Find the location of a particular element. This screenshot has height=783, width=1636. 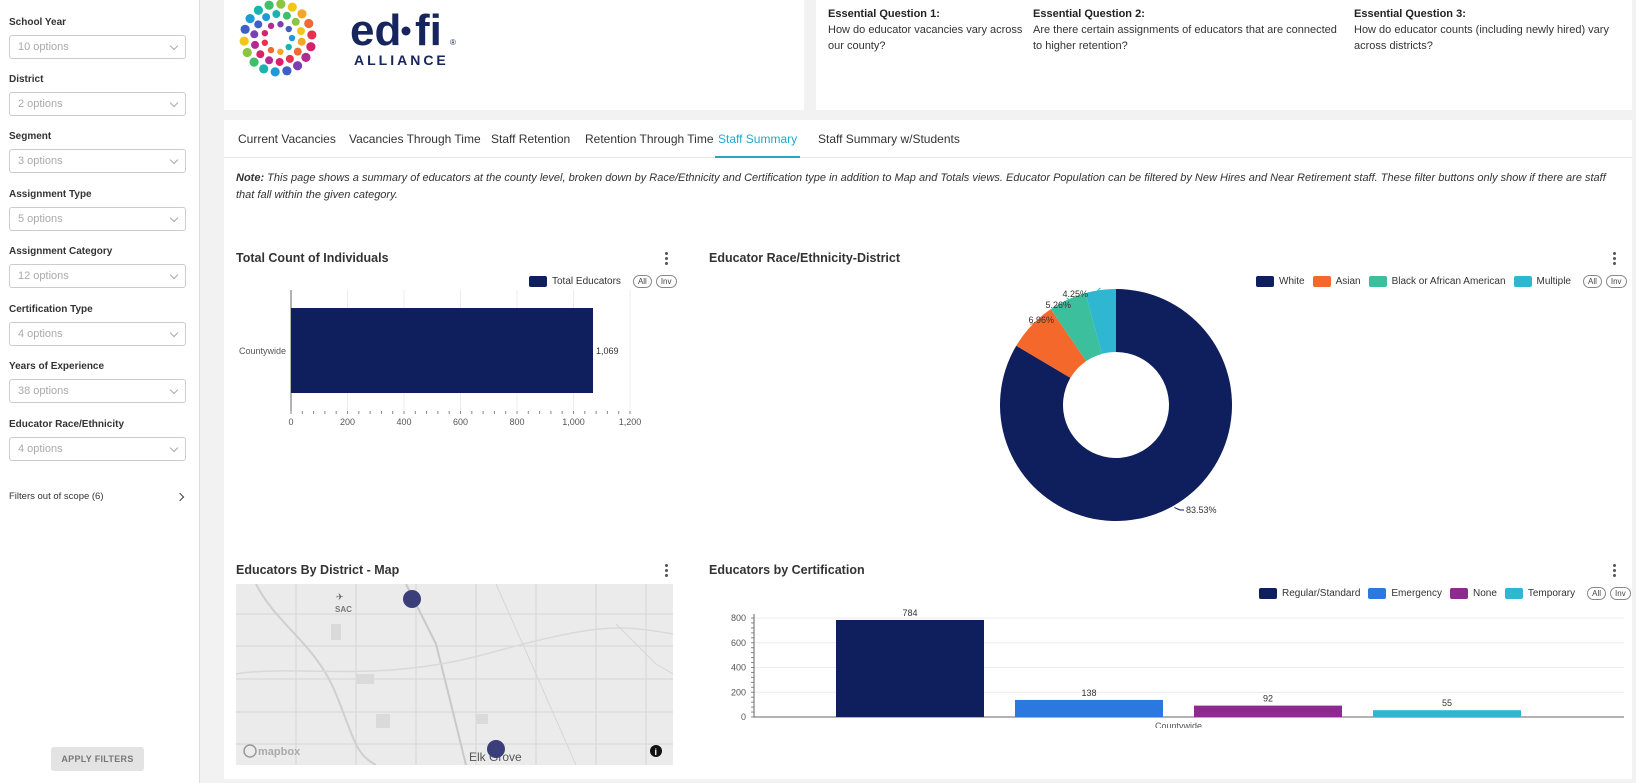

bar-value-label: 55 is located at coordinates (1447, 703).